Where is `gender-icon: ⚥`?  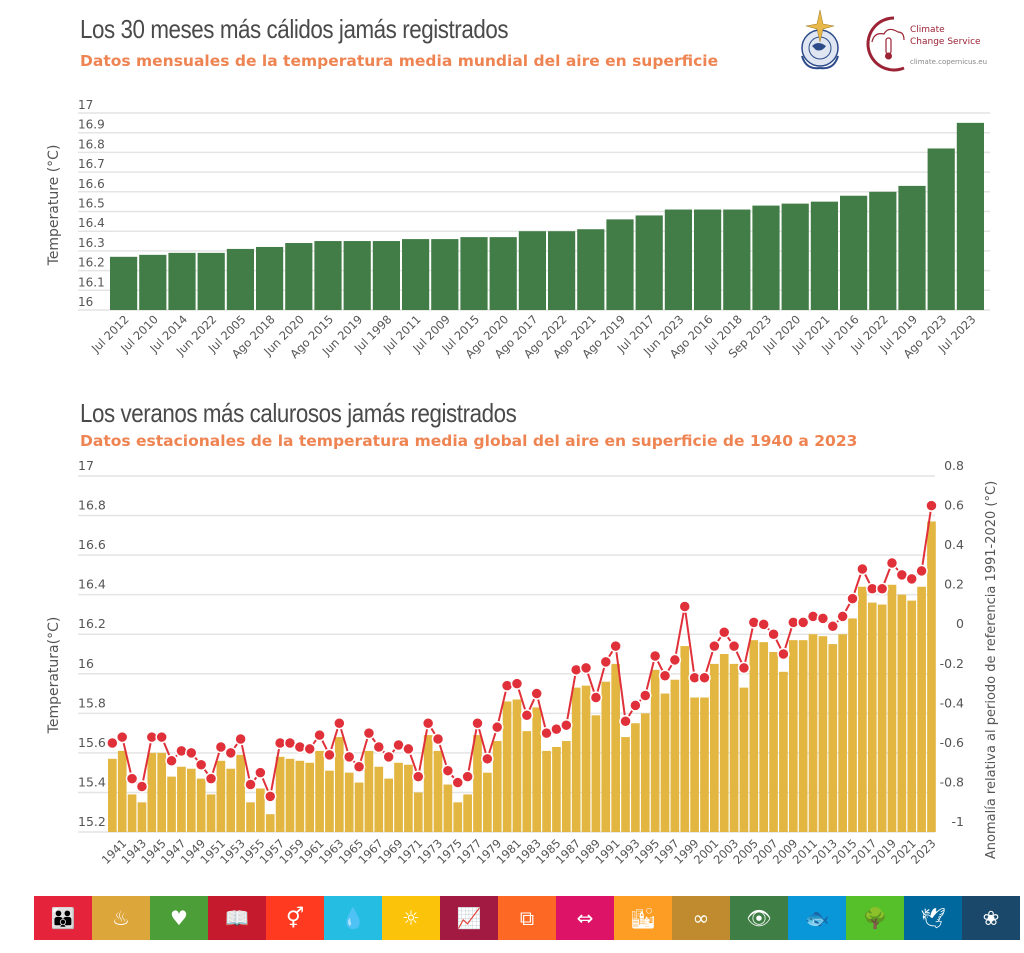 gender-icon: ⚥ is located at coordinates (295, 918).